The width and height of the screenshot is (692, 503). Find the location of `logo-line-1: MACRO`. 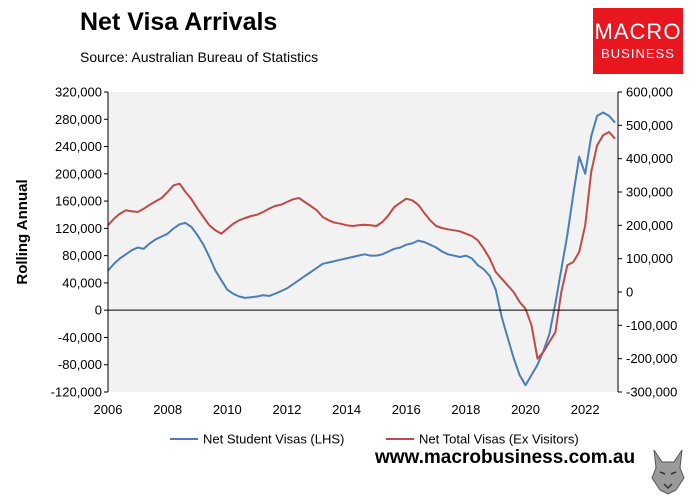

logo-line-1: MACRO is located at coordinates (638, 31).